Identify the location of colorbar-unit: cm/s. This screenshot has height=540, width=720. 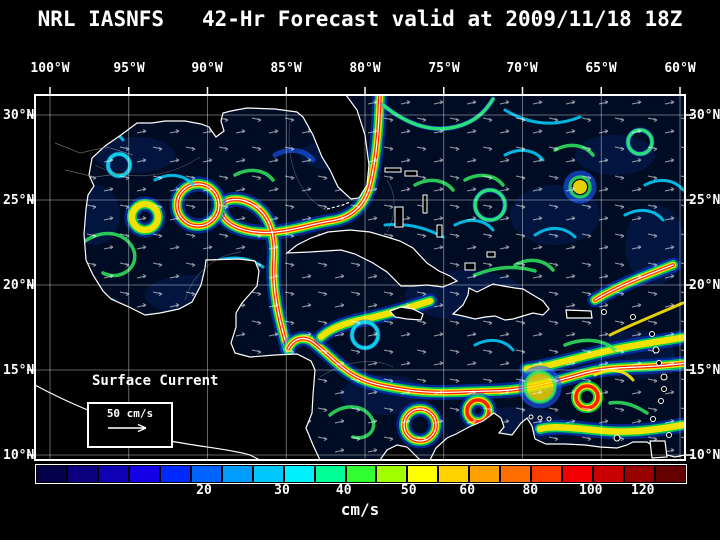
(360, 509).